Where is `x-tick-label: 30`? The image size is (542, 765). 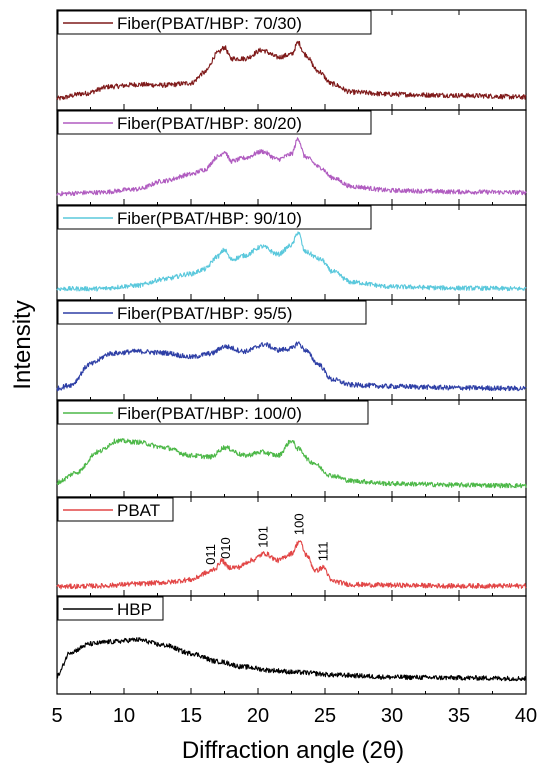
x-tick-label: 30 is located at coordinates (392, 716).